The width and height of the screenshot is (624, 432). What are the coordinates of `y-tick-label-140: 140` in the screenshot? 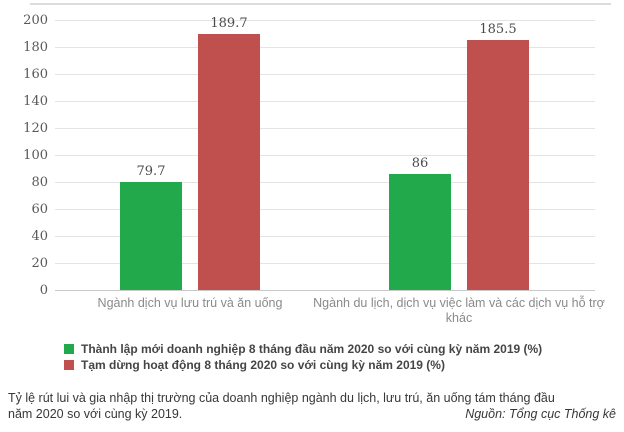 It's located at (35, 101).